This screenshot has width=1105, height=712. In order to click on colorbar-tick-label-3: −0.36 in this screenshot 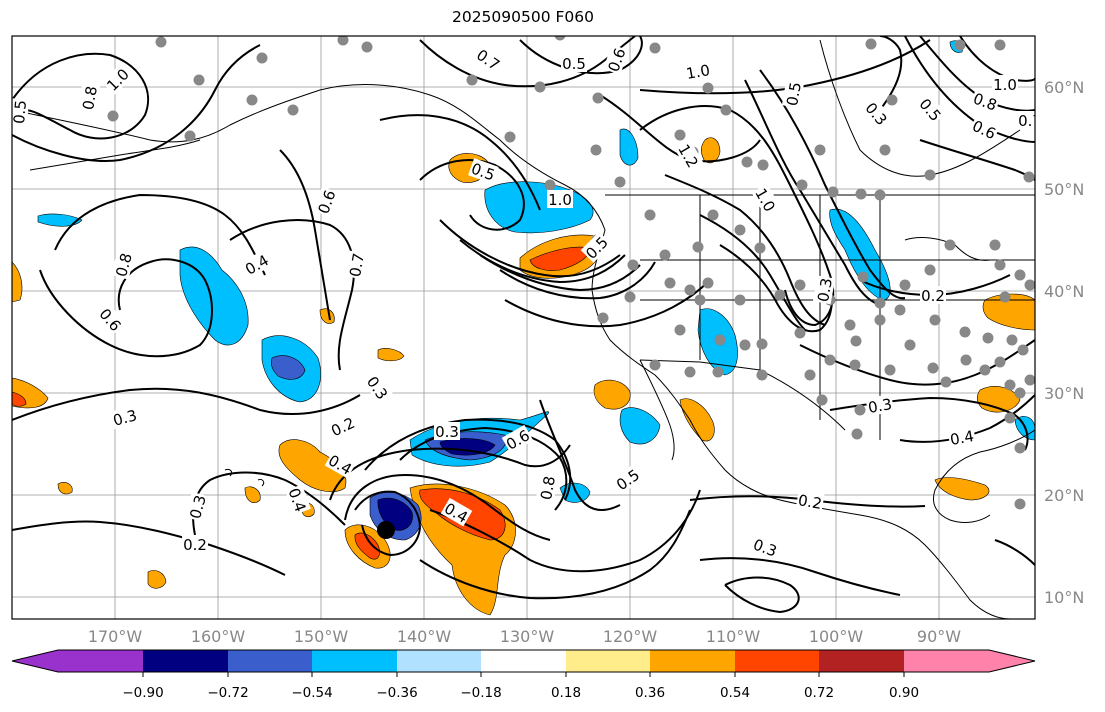, I will do `click(396, 693)`.